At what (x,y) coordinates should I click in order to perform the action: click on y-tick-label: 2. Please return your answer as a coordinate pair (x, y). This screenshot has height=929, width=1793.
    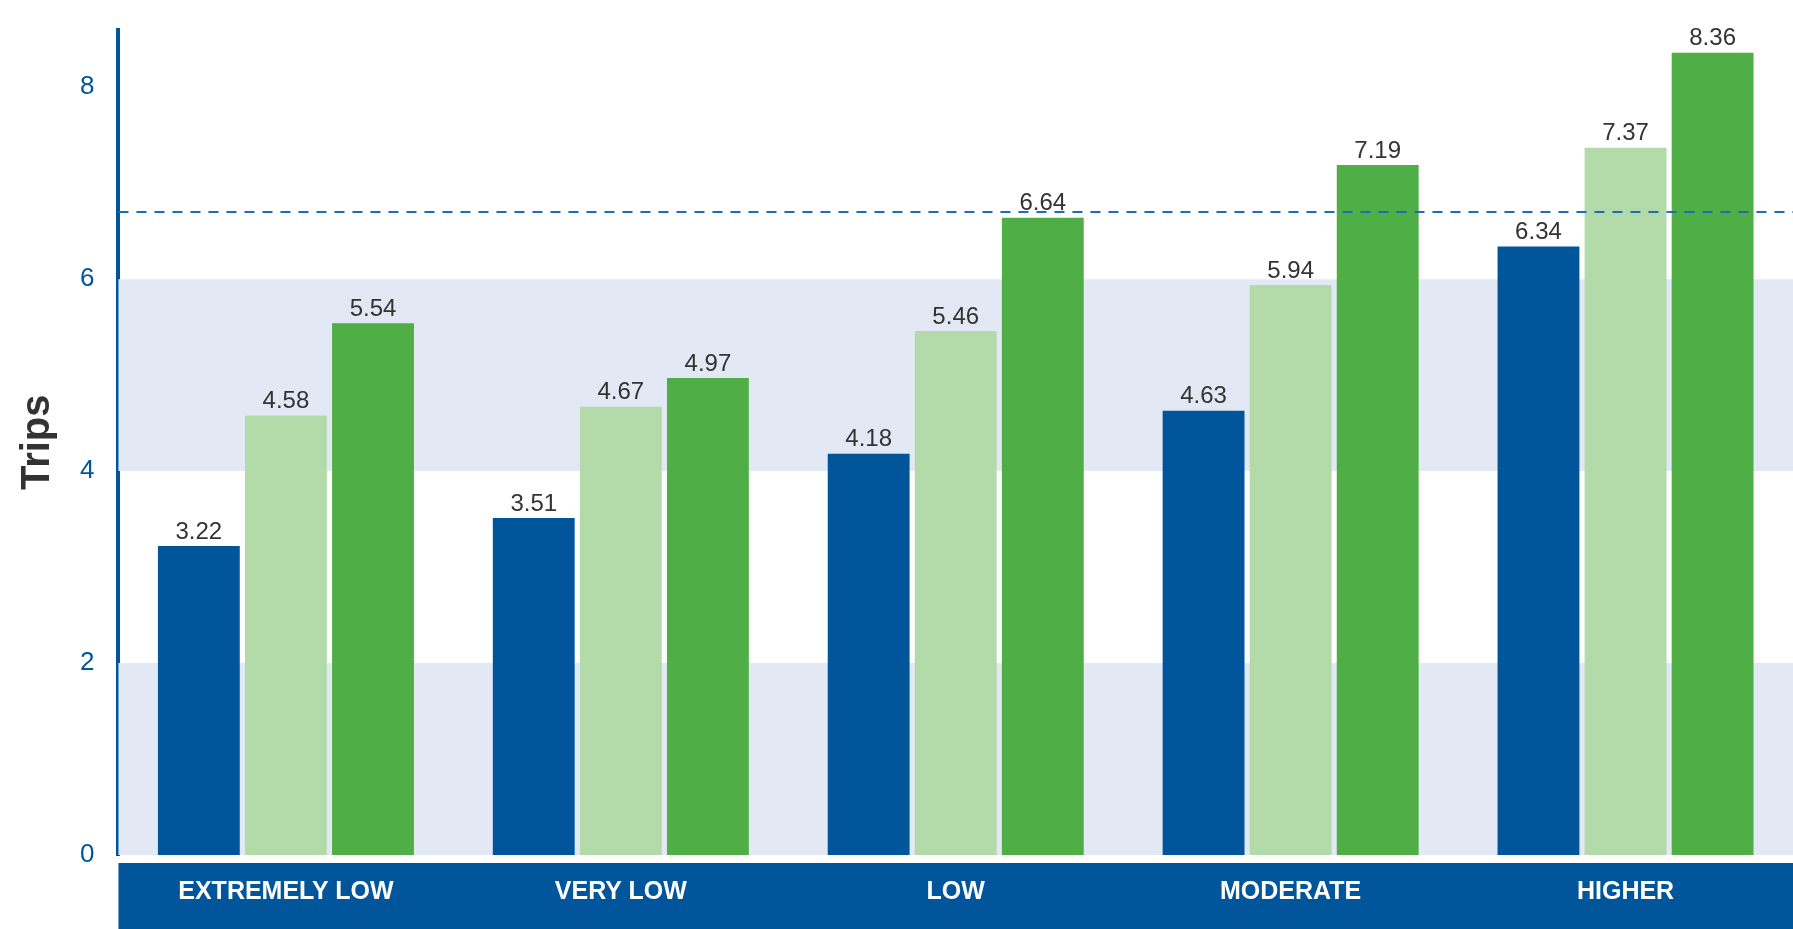
    Looking at the image, I should click on (87, 661).